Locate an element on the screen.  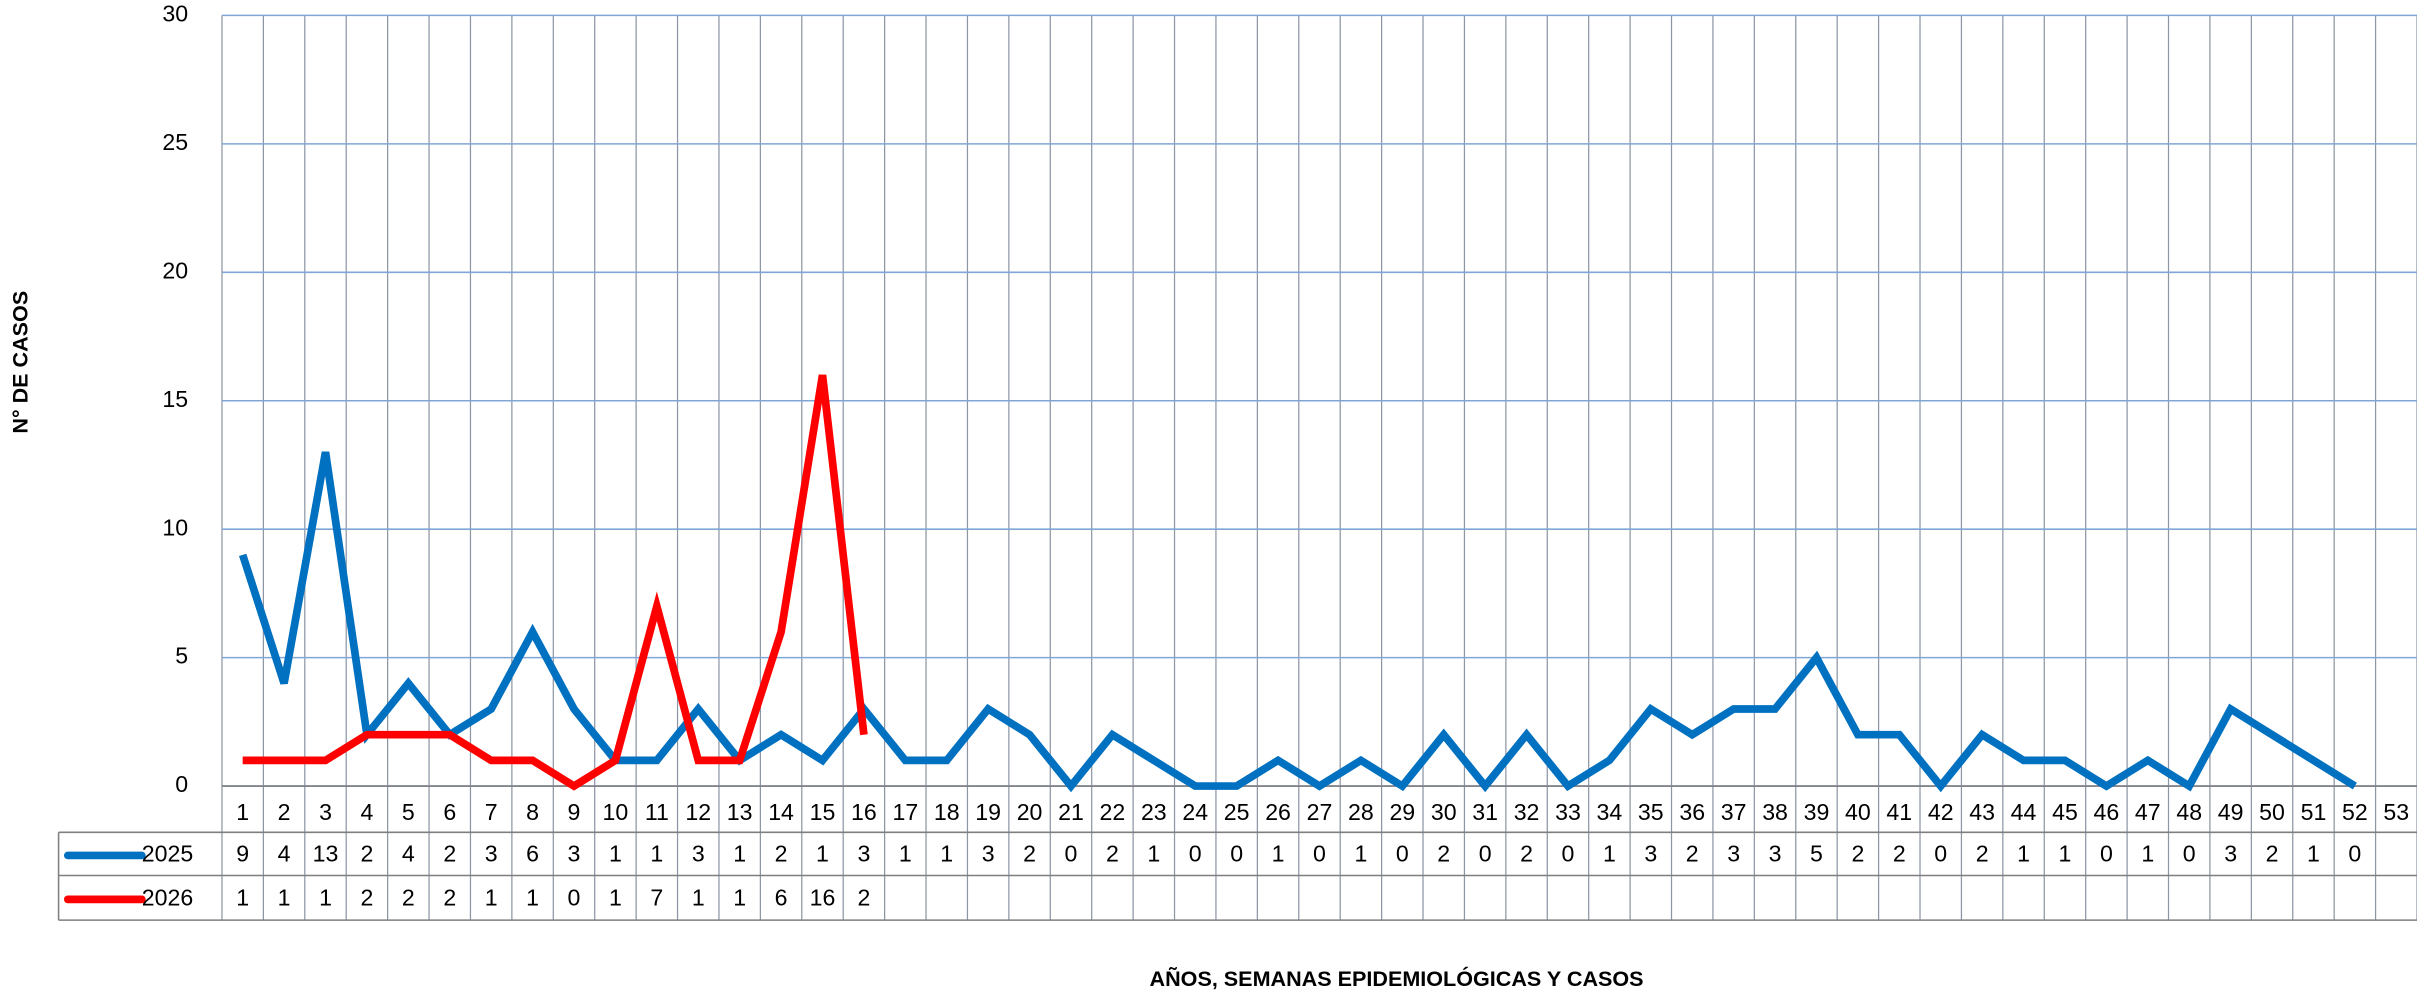
x-tick-label: 33 is located at coordinates (1568, 812).